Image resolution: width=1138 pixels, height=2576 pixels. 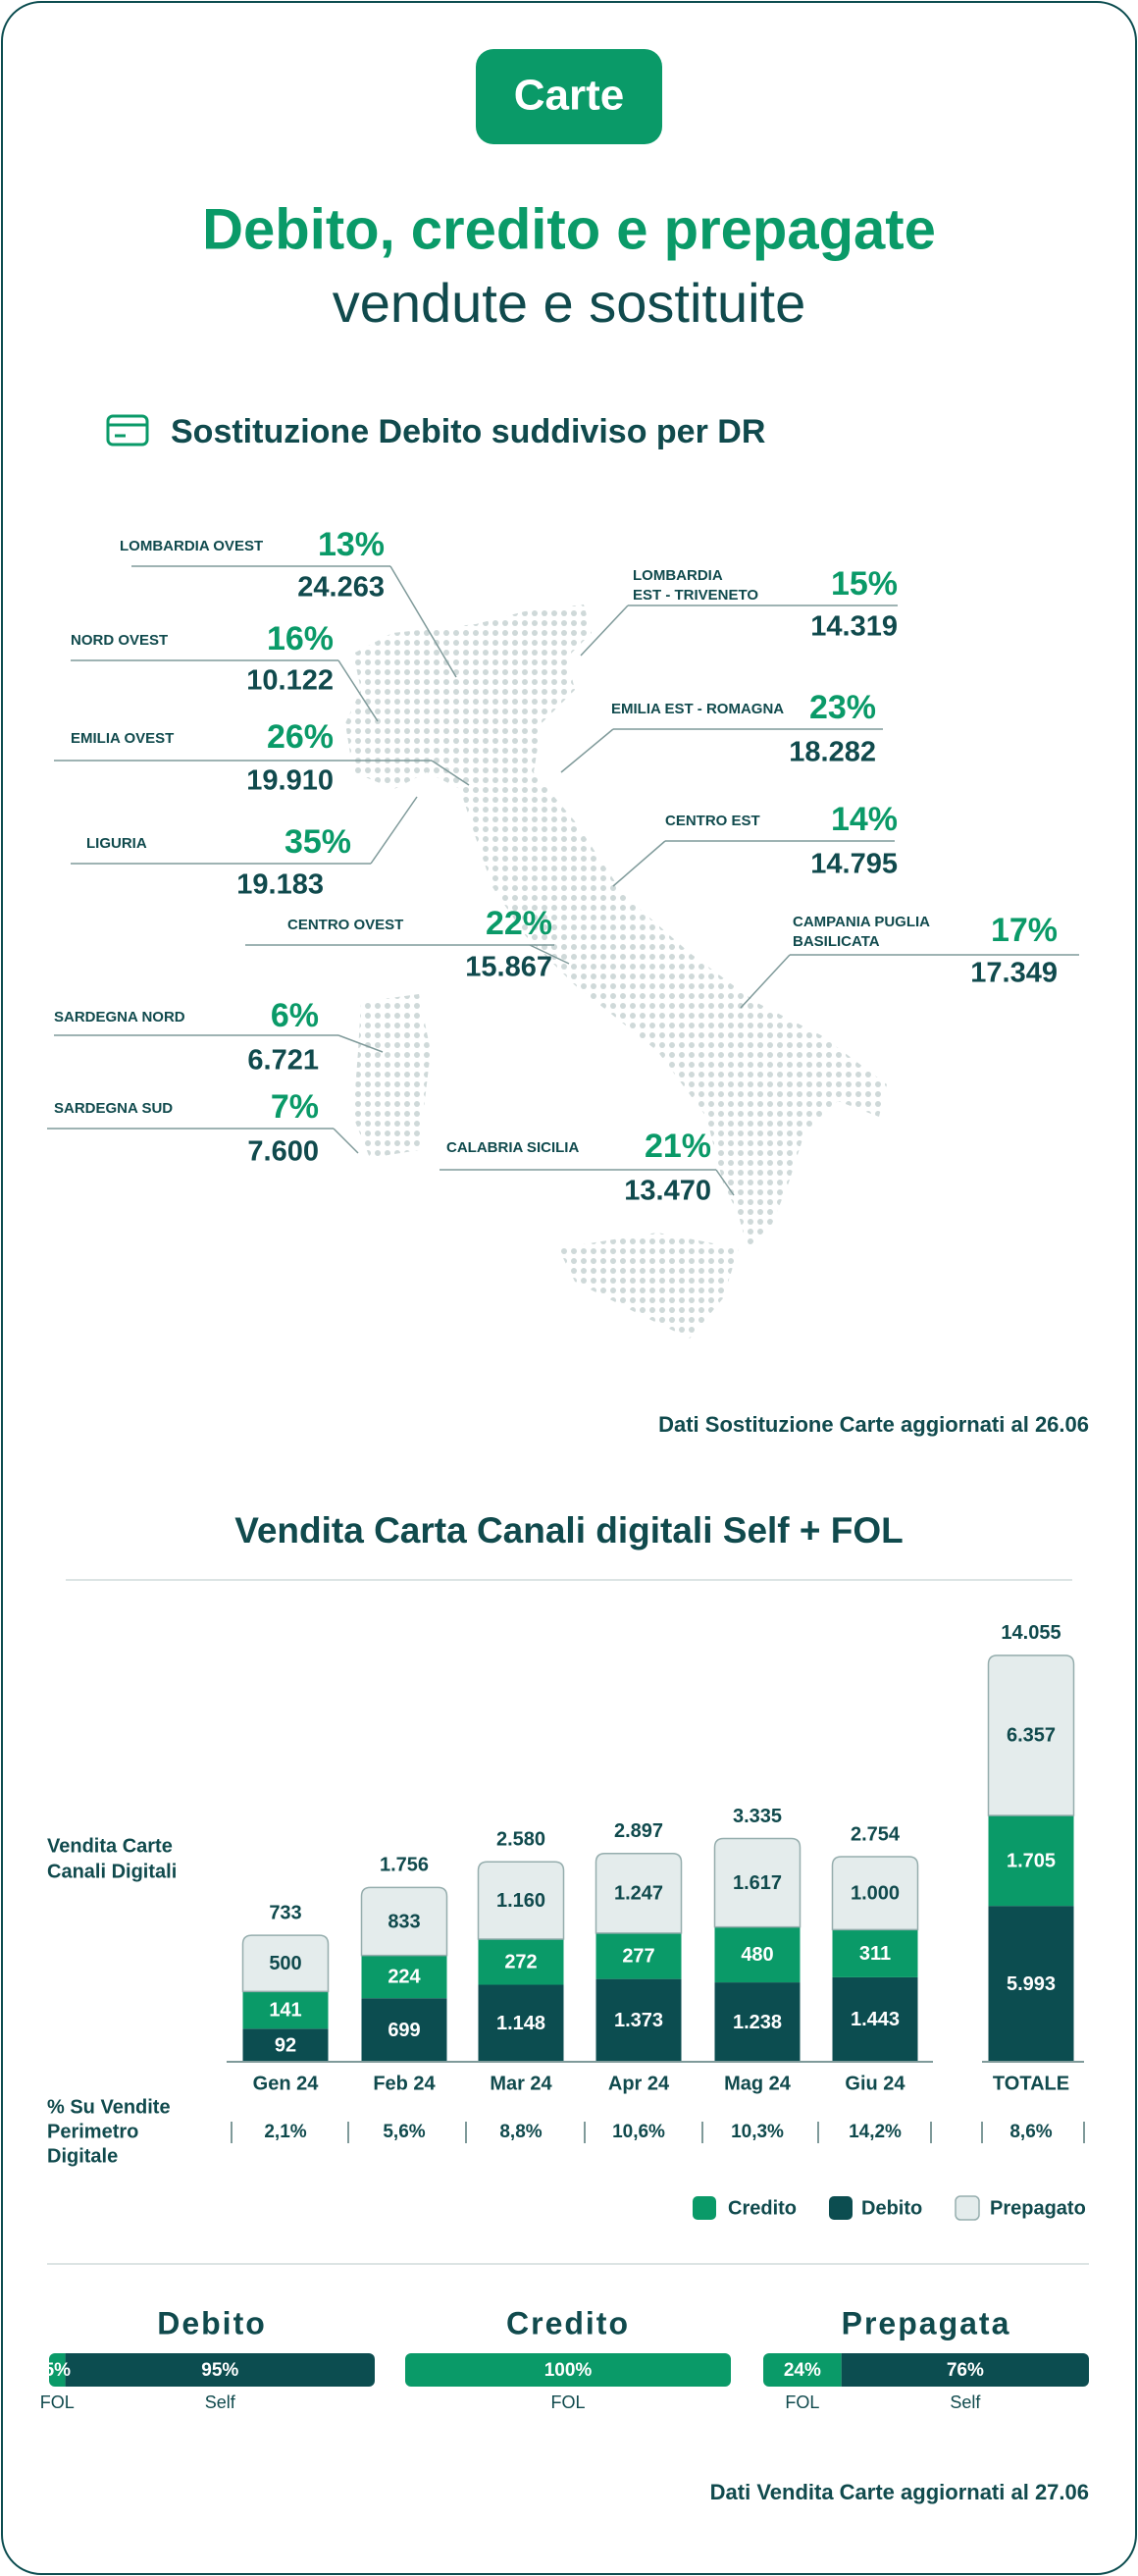 What do you see at coordinates (109, 2107) in the screenshot?
I see `share-label: % Su Vendite` at bounding box center [109, 2107].